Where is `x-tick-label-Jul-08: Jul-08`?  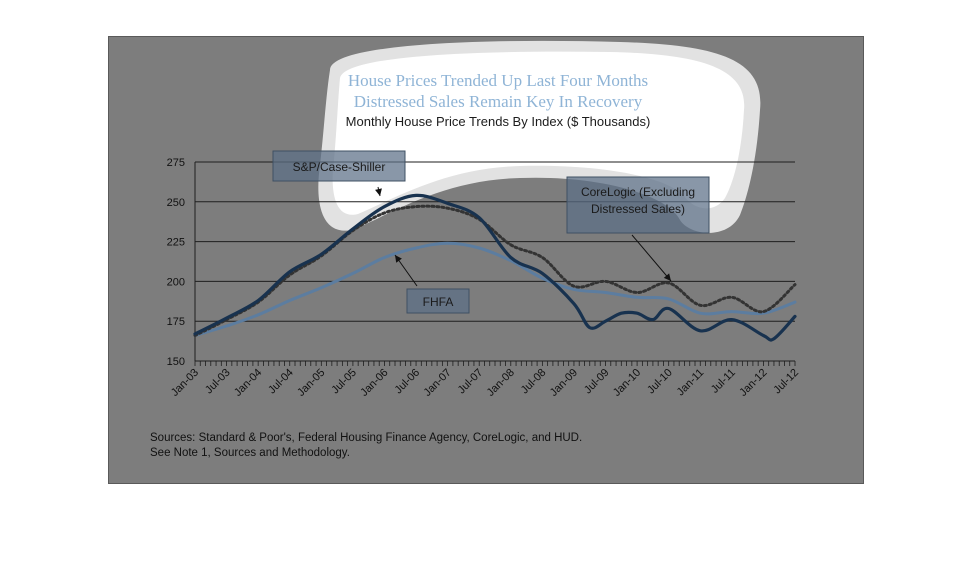
x-tick-label-Jul-08: Jul-08 is located at coordinates (534, 382).